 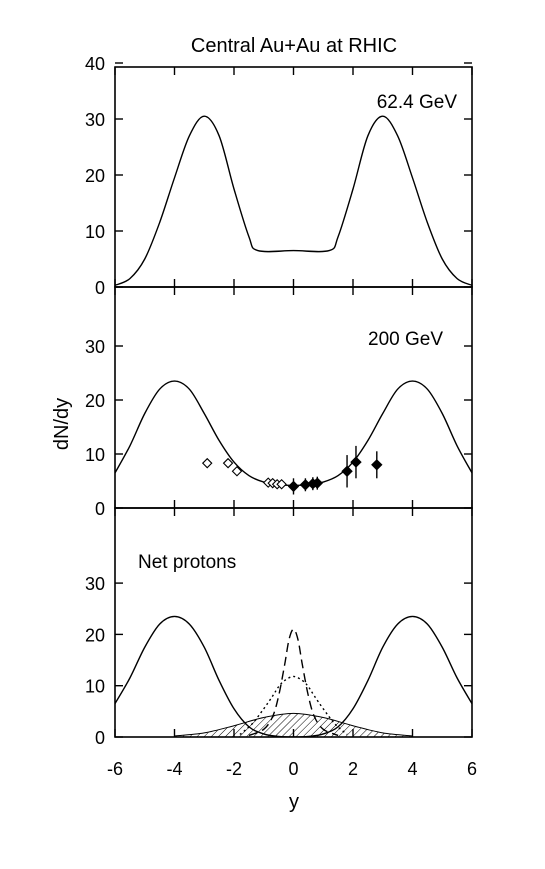 I want to click on series-line-dashed, so click(x=293, y=682).